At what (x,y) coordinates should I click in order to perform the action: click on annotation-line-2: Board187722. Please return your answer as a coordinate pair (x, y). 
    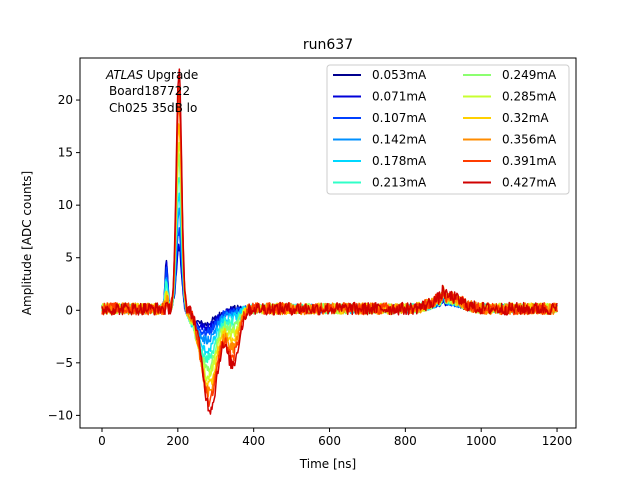
    Looking at the image, I should click on (149, 91).